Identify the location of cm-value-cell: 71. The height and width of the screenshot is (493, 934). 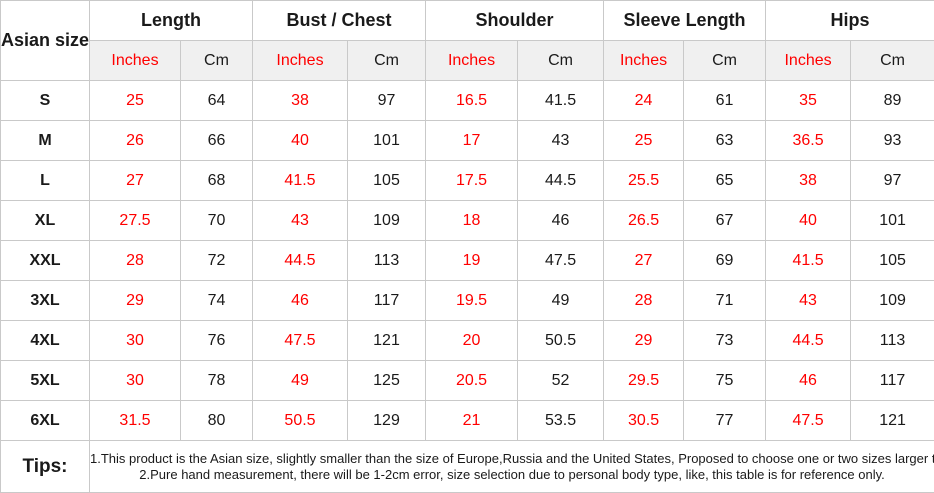
(725, 300).